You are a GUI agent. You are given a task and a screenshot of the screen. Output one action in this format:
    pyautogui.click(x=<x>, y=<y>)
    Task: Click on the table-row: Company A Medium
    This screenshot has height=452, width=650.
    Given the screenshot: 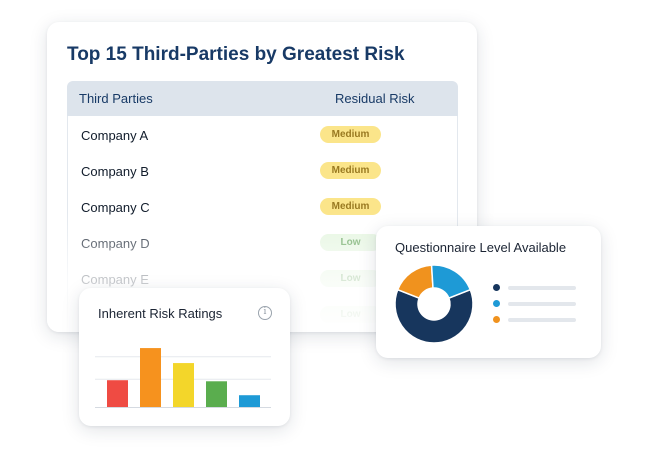 What is the action you would take?
    pyautogui.click(x=262, y=135)
    